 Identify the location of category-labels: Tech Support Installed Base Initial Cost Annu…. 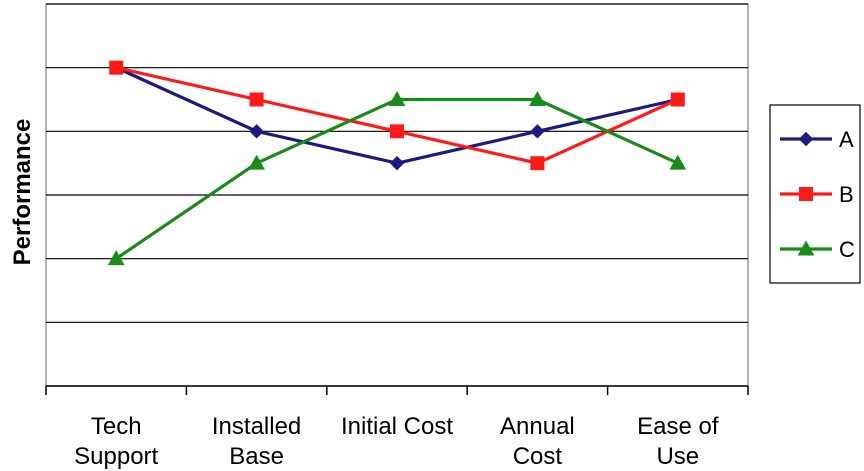
(396, 441).